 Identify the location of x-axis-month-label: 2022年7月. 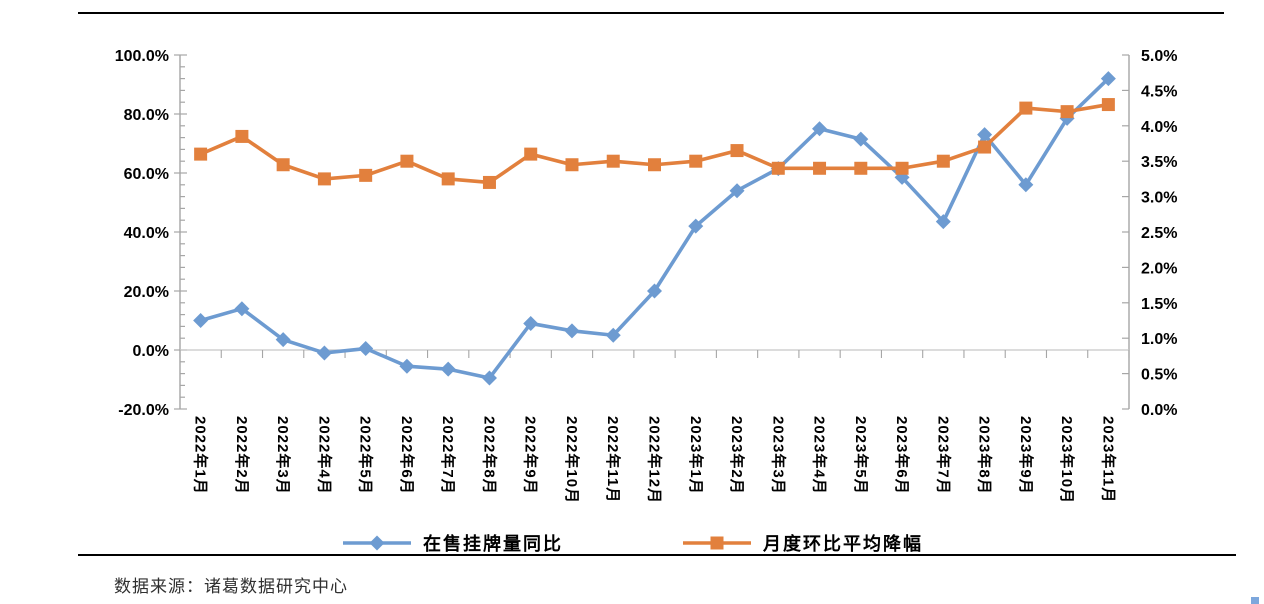
(448, 455).